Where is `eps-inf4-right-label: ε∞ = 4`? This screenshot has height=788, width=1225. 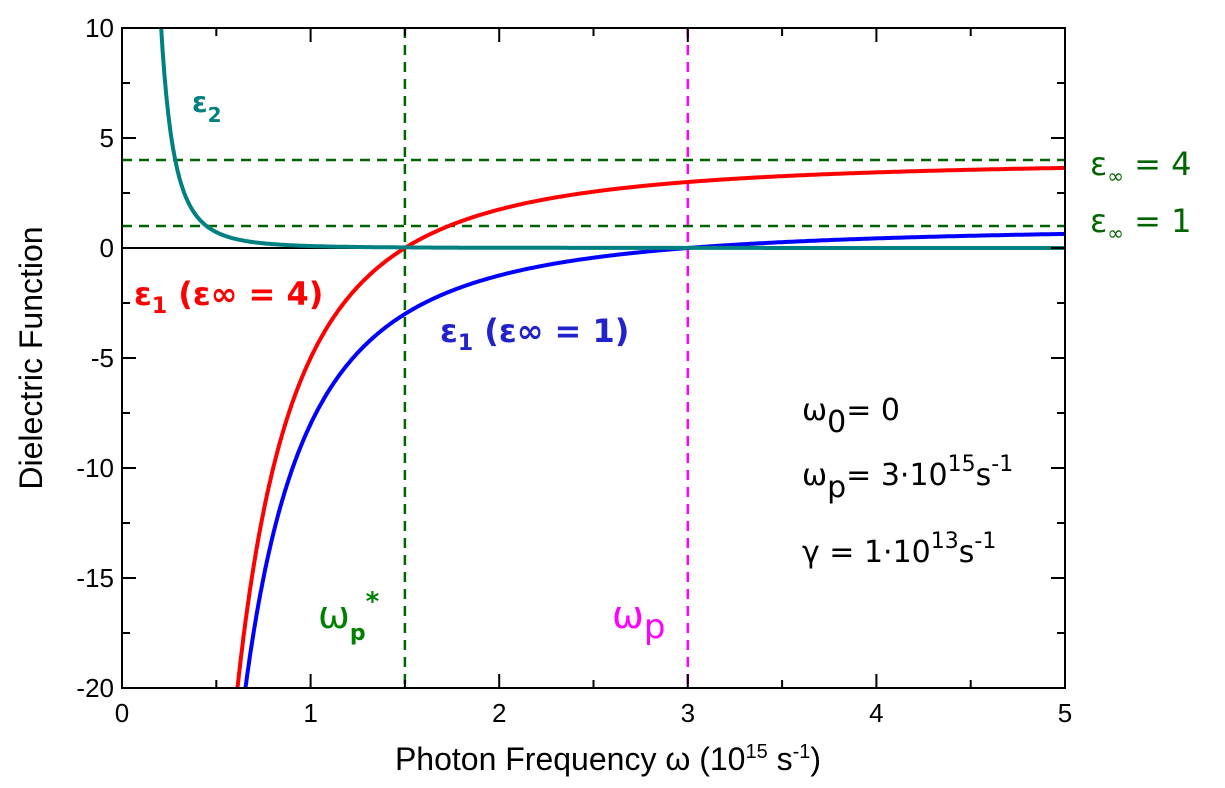
eps-inf4-right-label: ε∞ = 4 is located at coordinates (1140, 166).